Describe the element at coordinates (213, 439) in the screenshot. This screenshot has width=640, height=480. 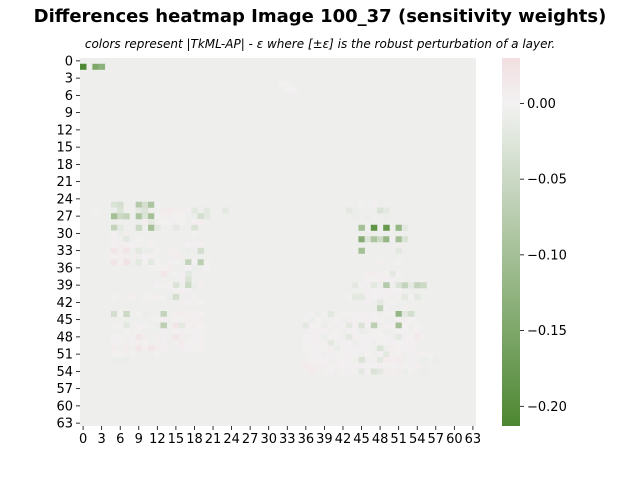
I see `x-tick-label: 21` at that location.